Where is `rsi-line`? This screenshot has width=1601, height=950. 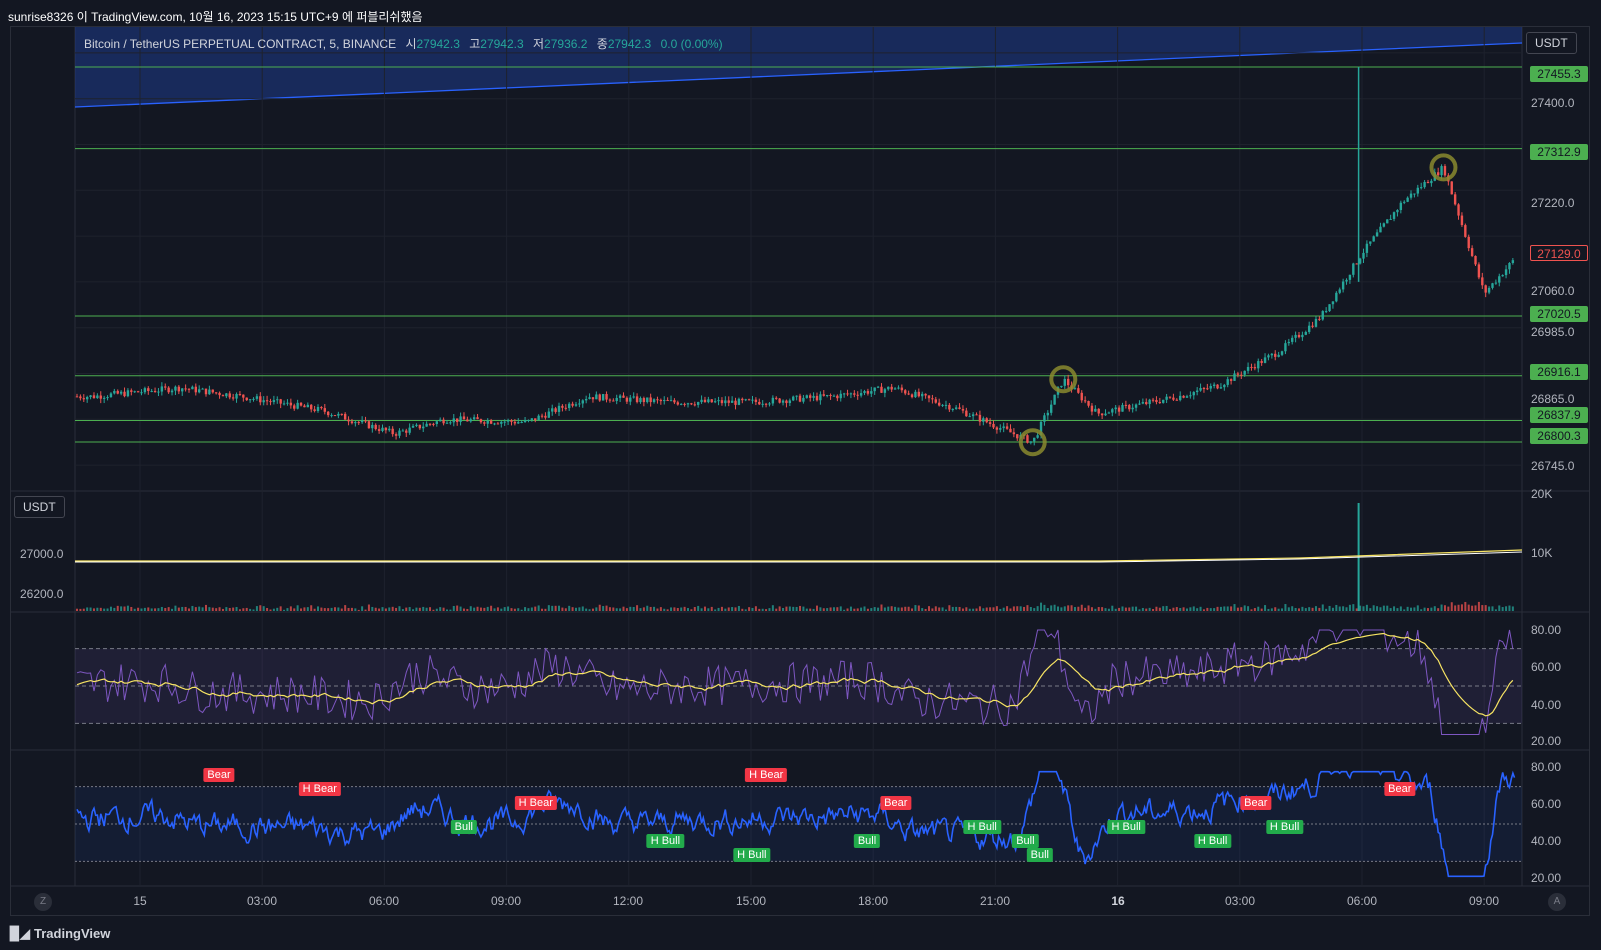
rsi-line is located at coordinates (795, 682).